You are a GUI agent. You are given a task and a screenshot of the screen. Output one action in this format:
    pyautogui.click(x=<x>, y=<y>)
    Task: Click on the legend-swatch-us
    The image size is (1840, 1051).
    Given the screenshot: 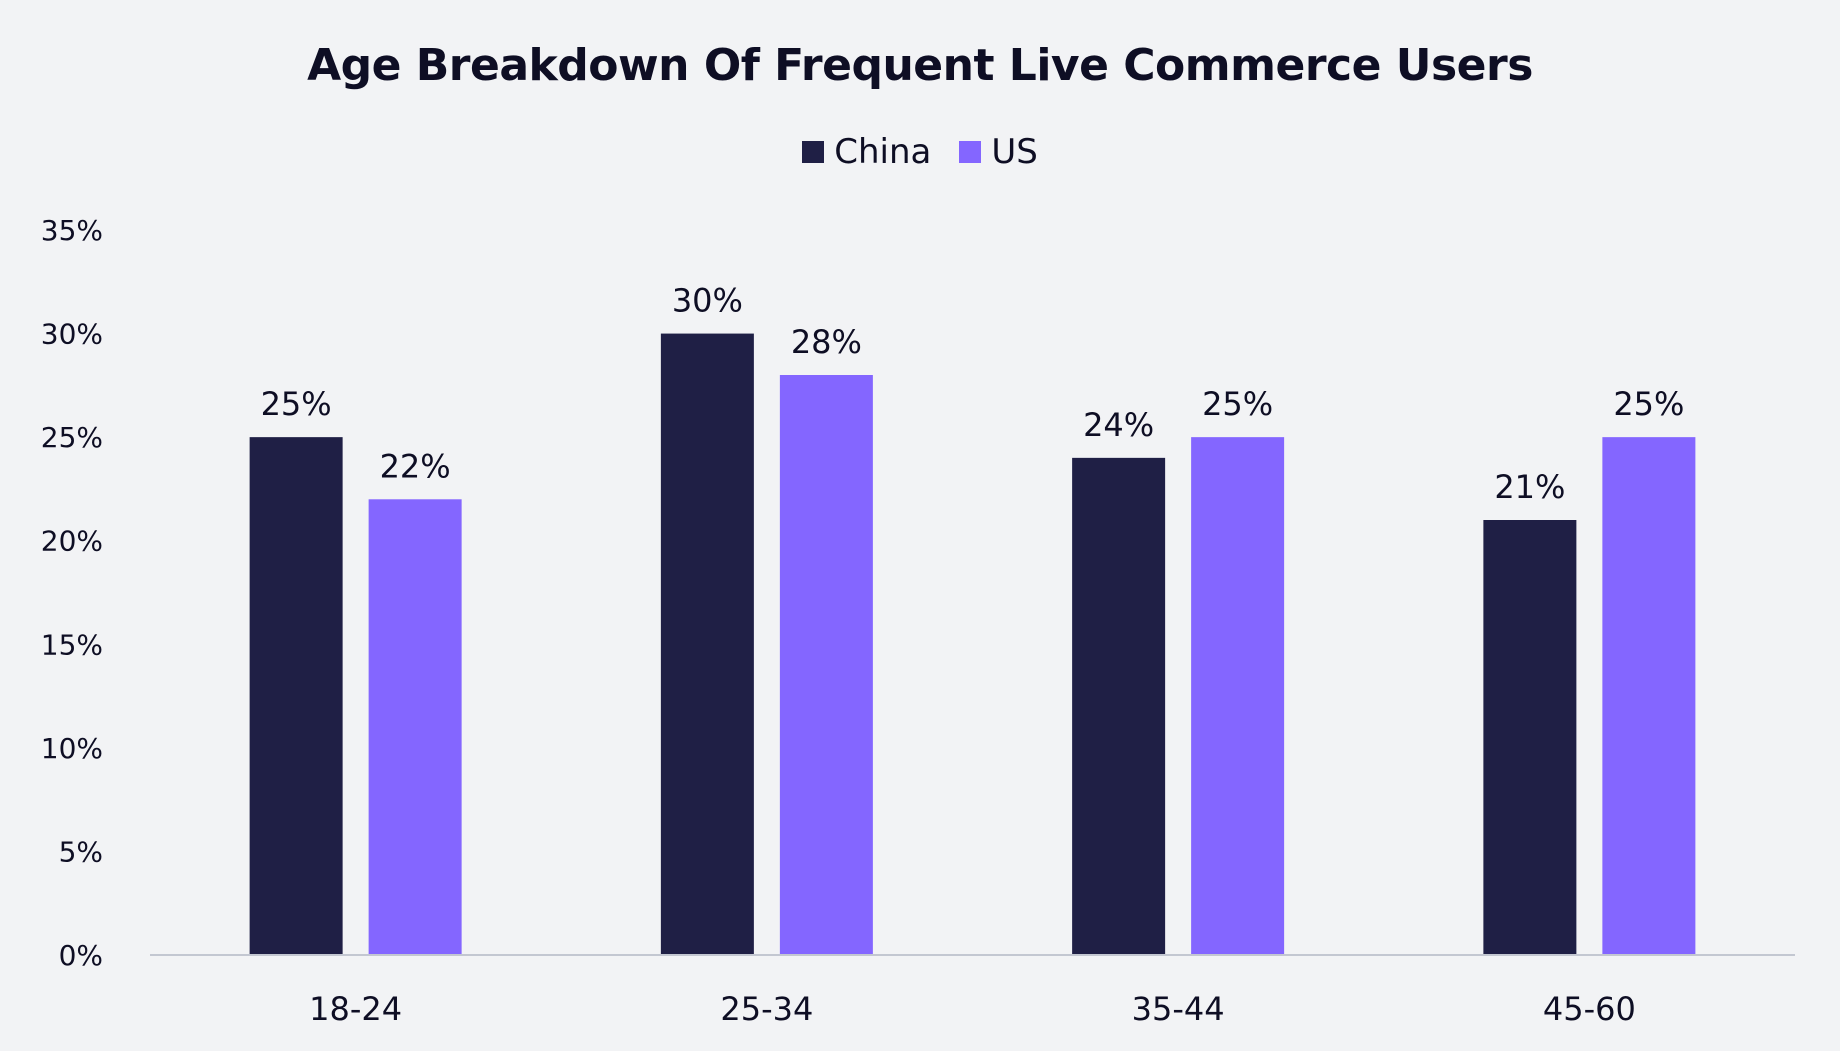 What is the action you would take?
    pyautogui.click(x=970, y=152)
    